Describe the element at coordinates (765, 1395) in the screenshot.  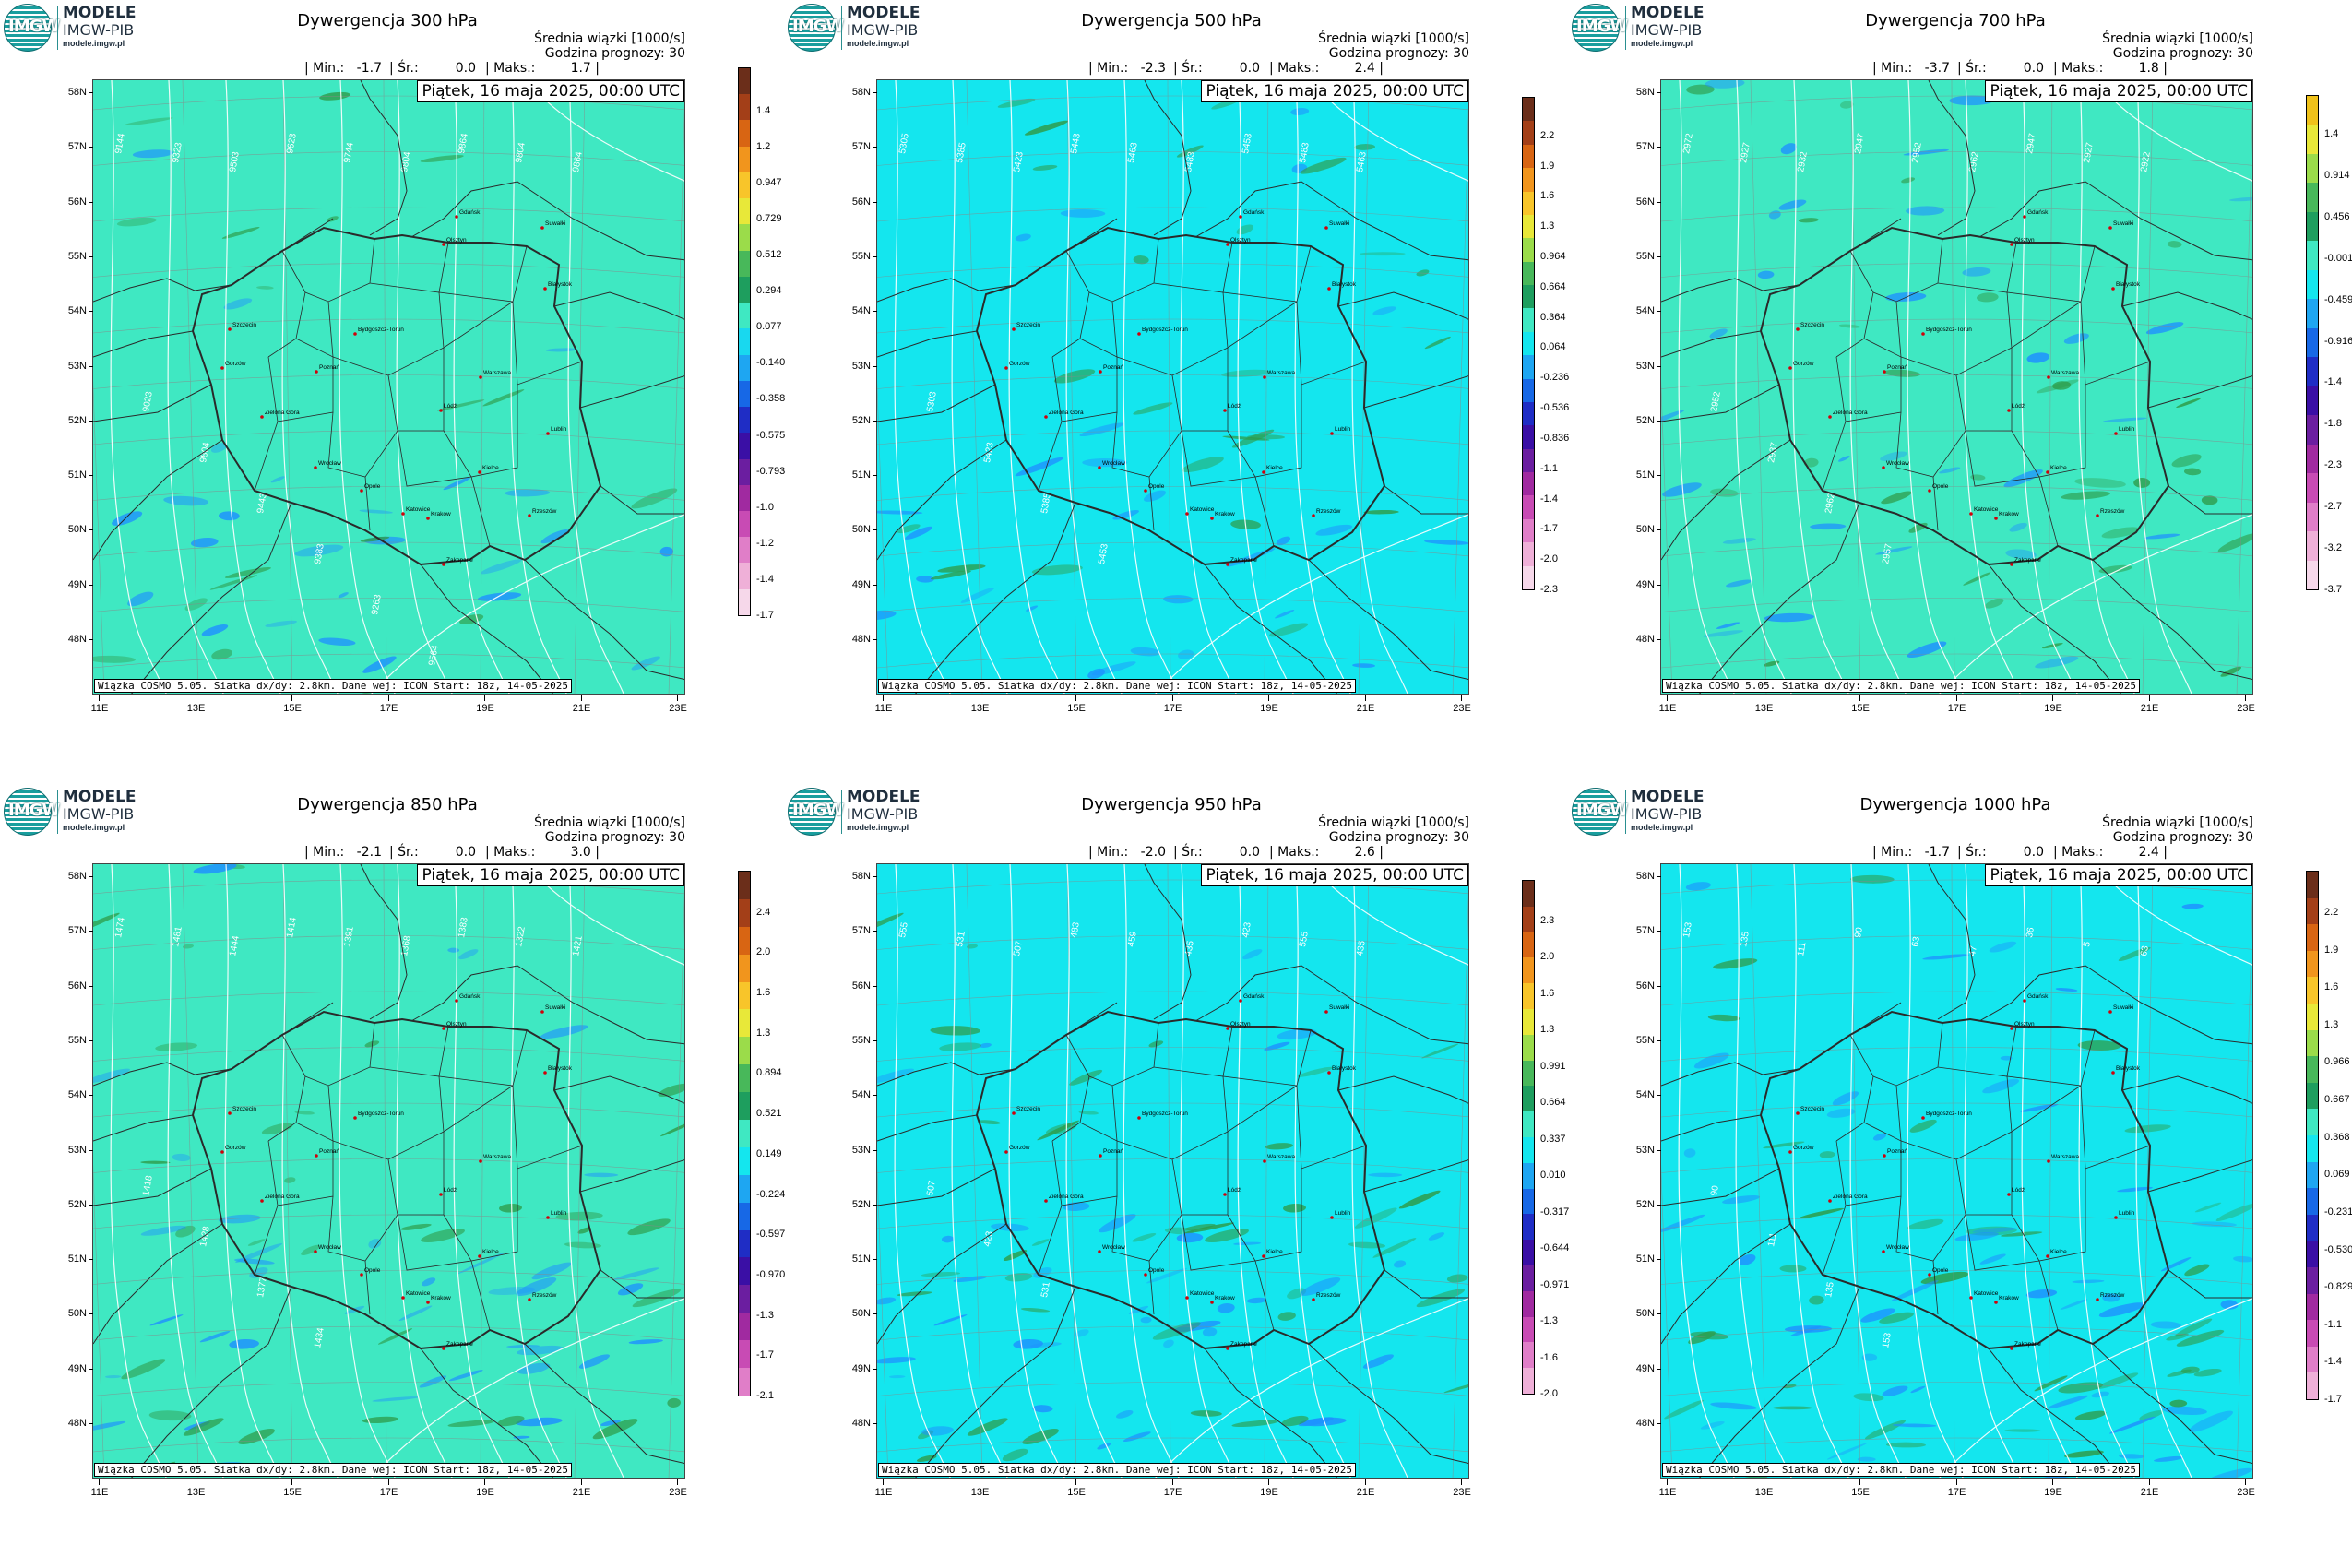
I see `colorbar-label: -2.1` at that location.